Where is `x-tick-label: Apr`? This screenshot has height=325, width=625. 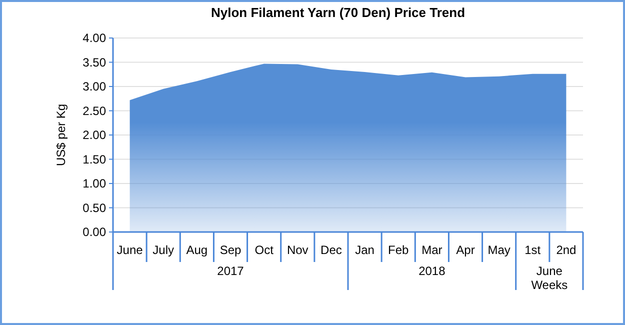 x-tick-label: Apr is located at coordinates (465, 250).